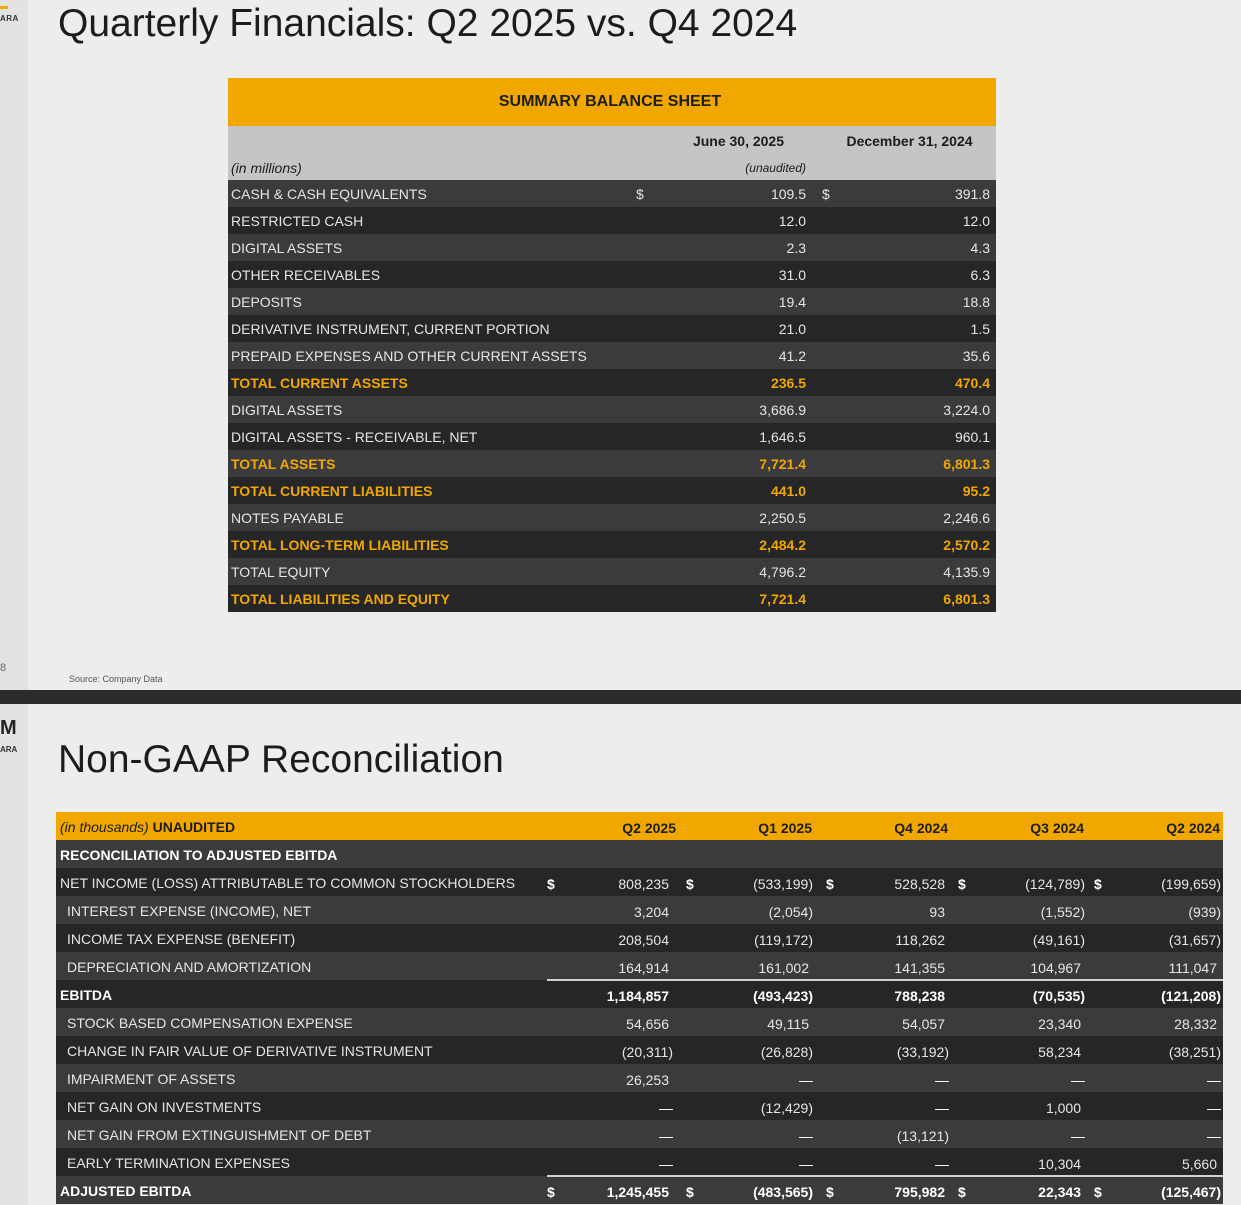 Image resolution: width=1241 pixels, height=1205 pixels. What do you see at coordinates (637, 1192) in the screenshot?
I see `value-cell: 1,245,455` at bounding box center [637, 1192].